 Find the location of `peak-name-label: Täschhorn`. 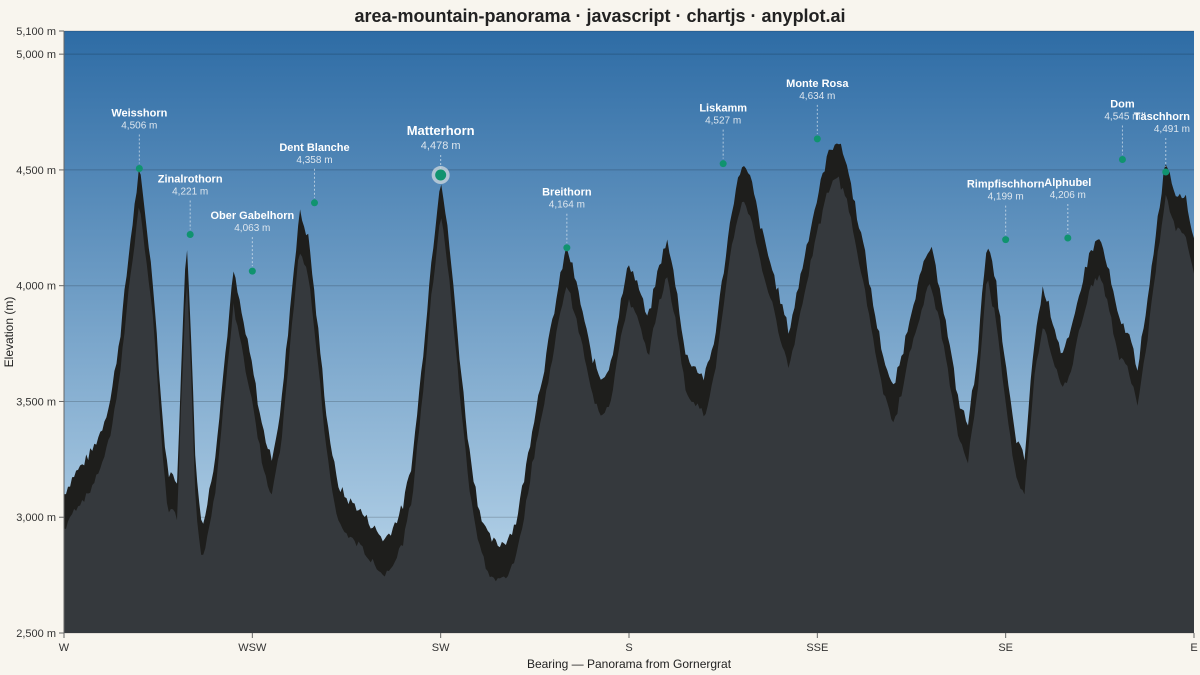

peak-name-label: Täschhorn is located at coordinates (1162, 117).